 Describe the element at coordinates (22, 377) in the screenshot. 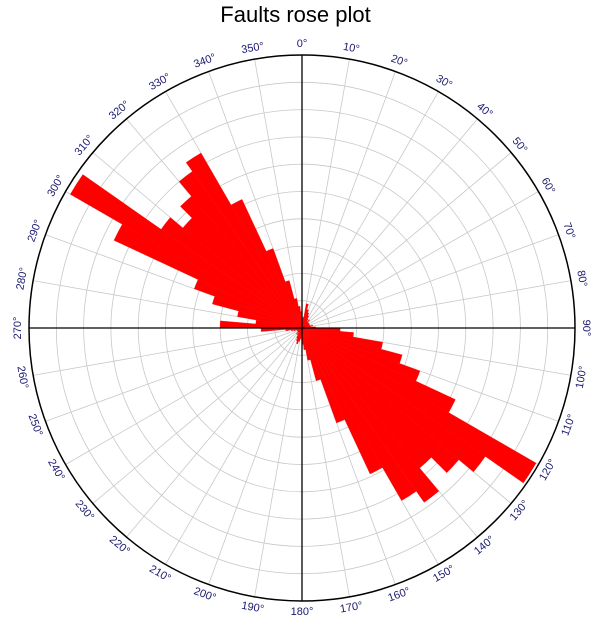

I see `angle-tick-label: 260°` at that location.